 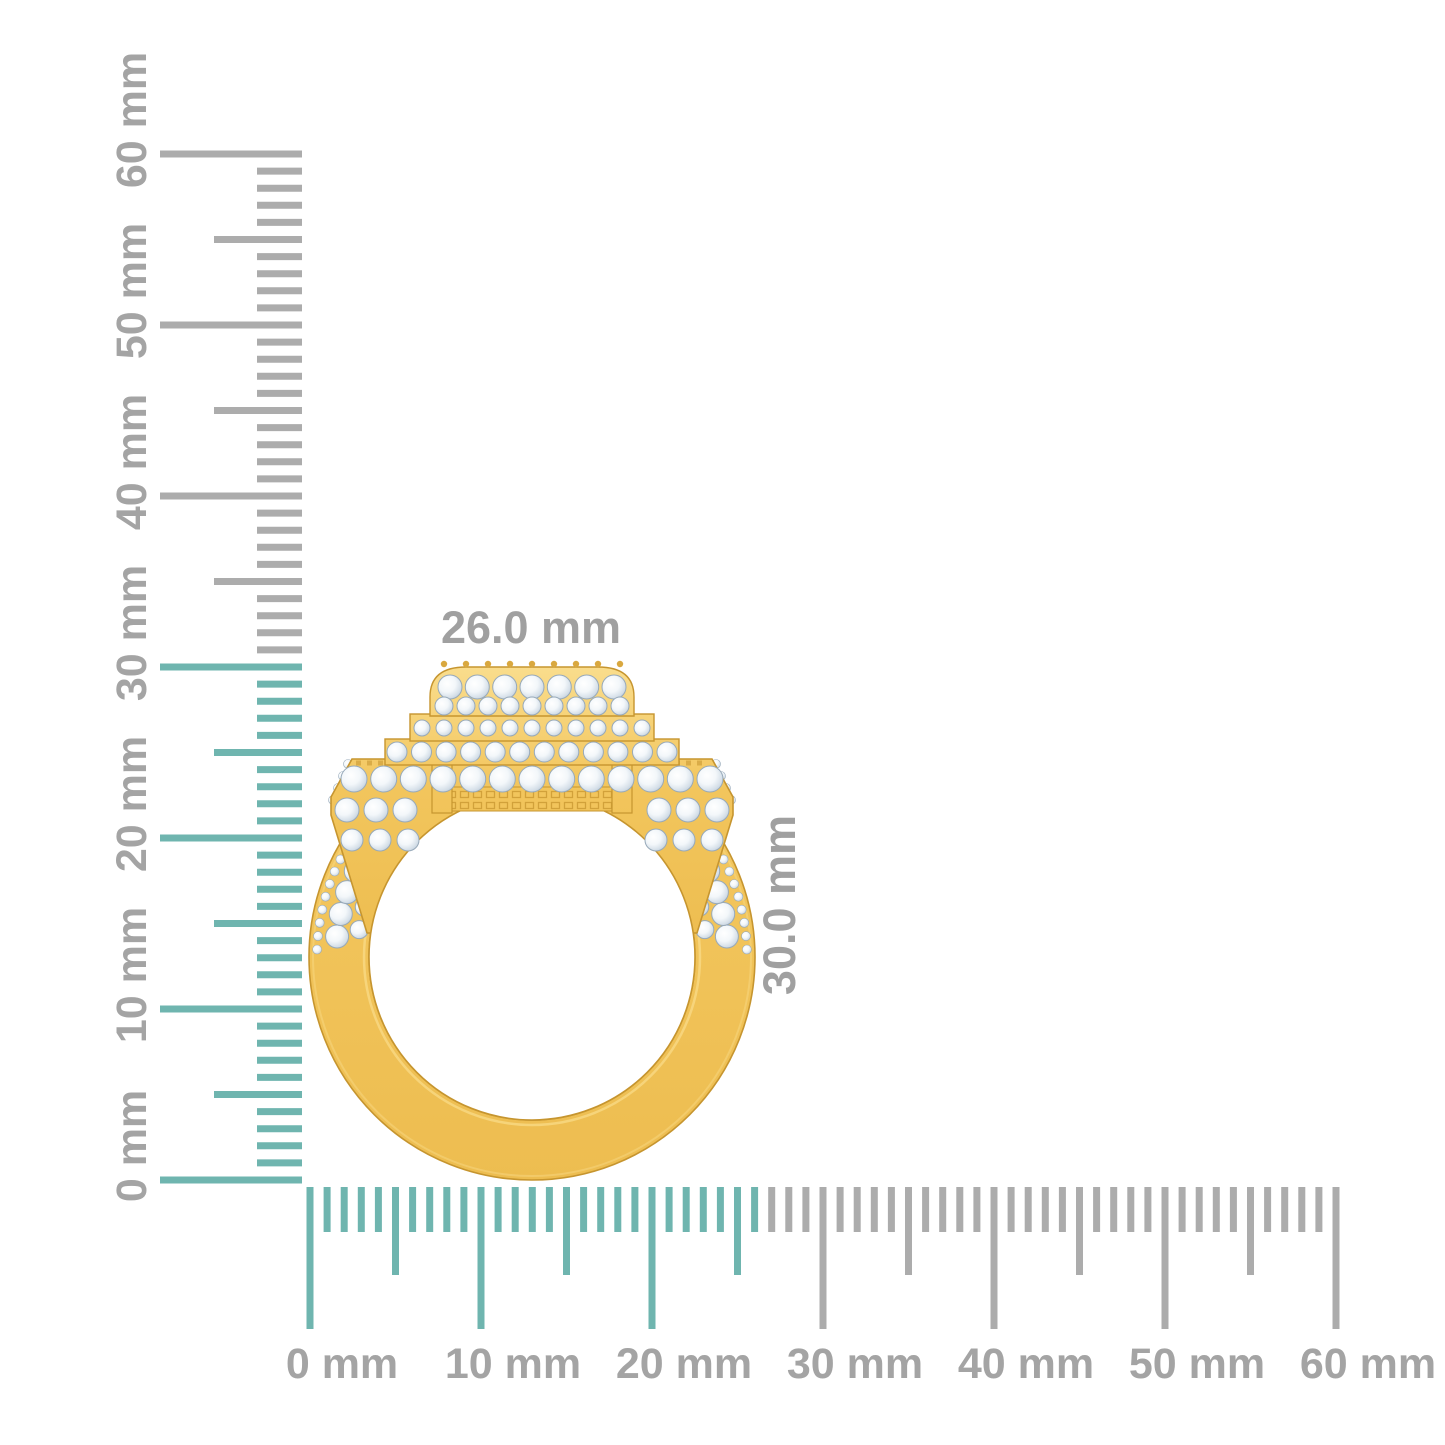 I want to click on height-dimension-label: 30.0 mm, so click(x=779, y=905).